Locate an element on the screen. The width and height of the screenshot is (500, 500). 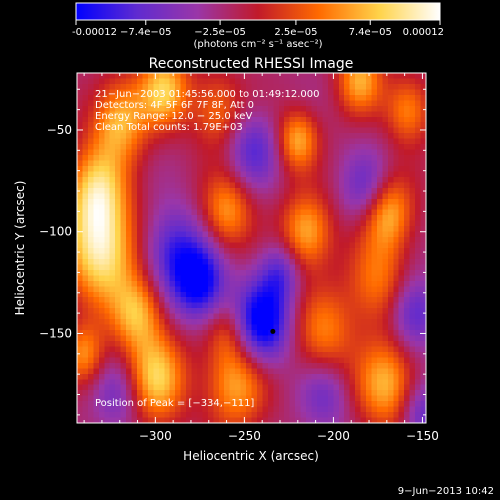
x-tick-label: −150 is located at coordinates (422, 436).